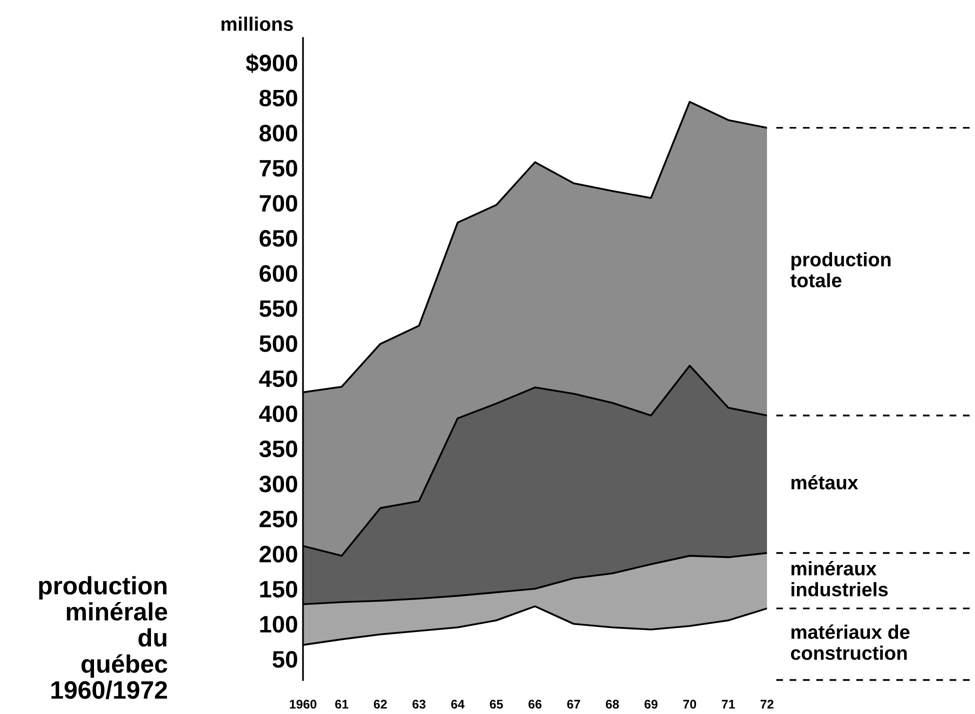 Image resolution: width=975 pixels, height=714 pixels. I want to click on x-tick-label: 65, so click(496, 704).